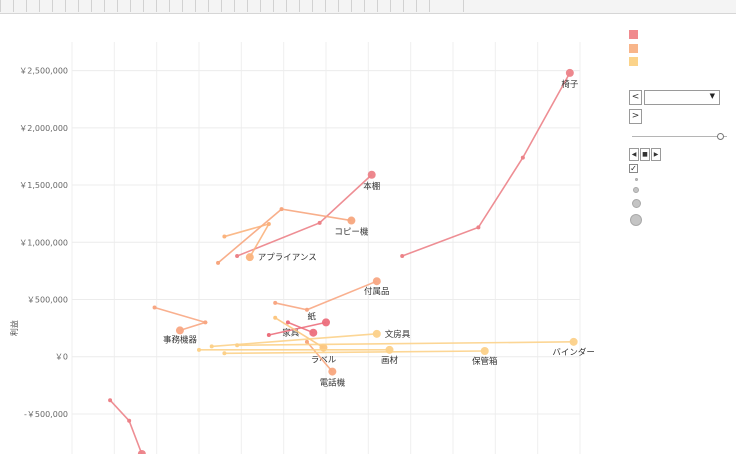 The image size is (736, 454). What do you see at coordinates (180, 339) in the screenshot?
I see `point-label: 事務機器` at bounding box center [180, 339].